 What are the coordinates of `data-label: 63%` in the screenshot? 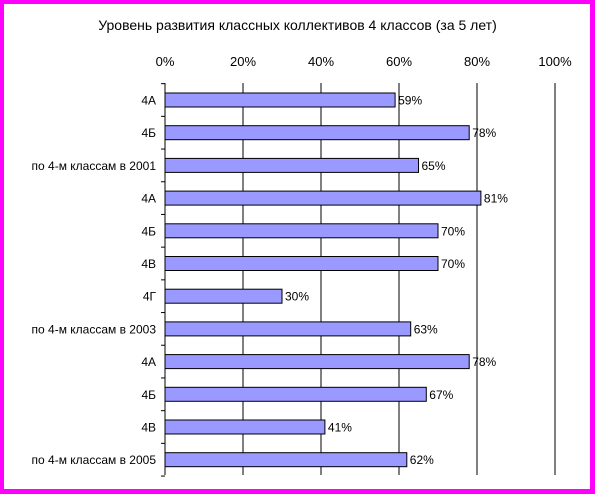 It's located at (426, 329).